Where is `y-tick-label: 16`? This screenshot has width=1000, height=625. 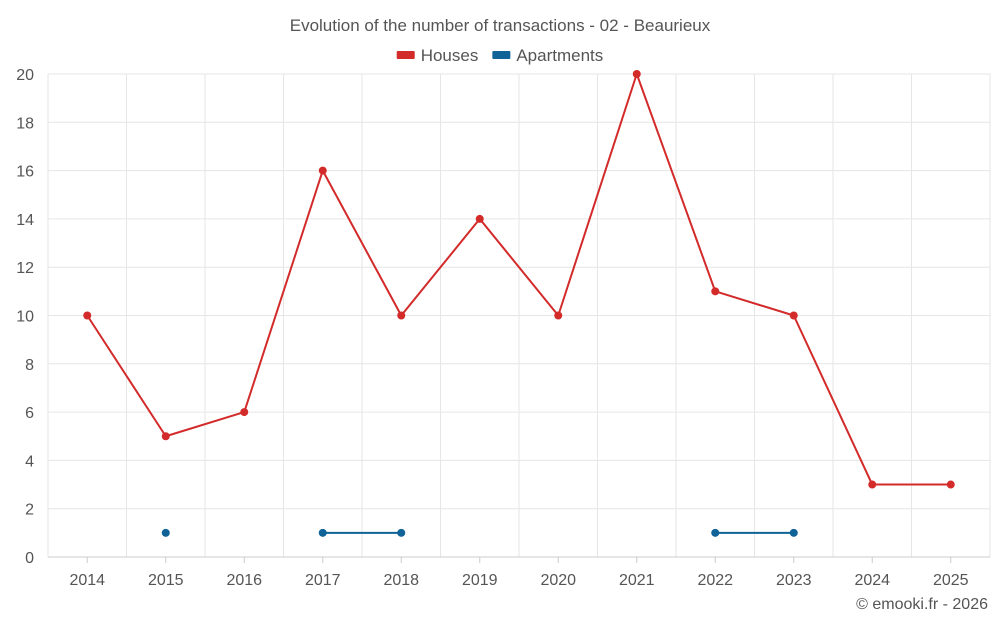
y-tick-label: 16 is located at coordinates (25, 172).